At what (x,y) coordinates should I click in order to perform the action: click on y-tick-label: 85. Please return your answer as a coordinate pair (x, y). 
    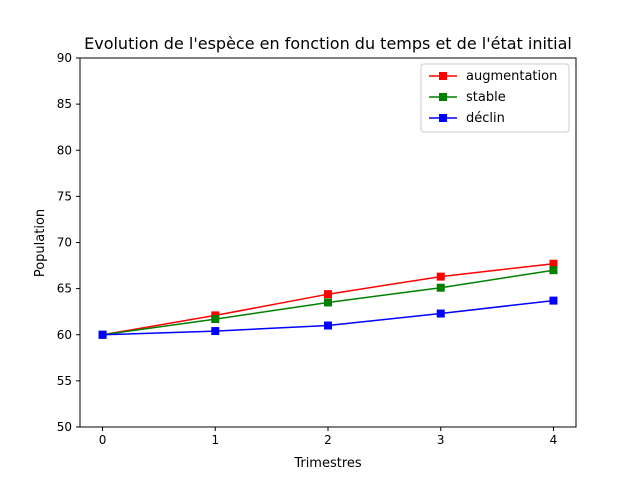
    Looking at the image, I should click on (64, 104).